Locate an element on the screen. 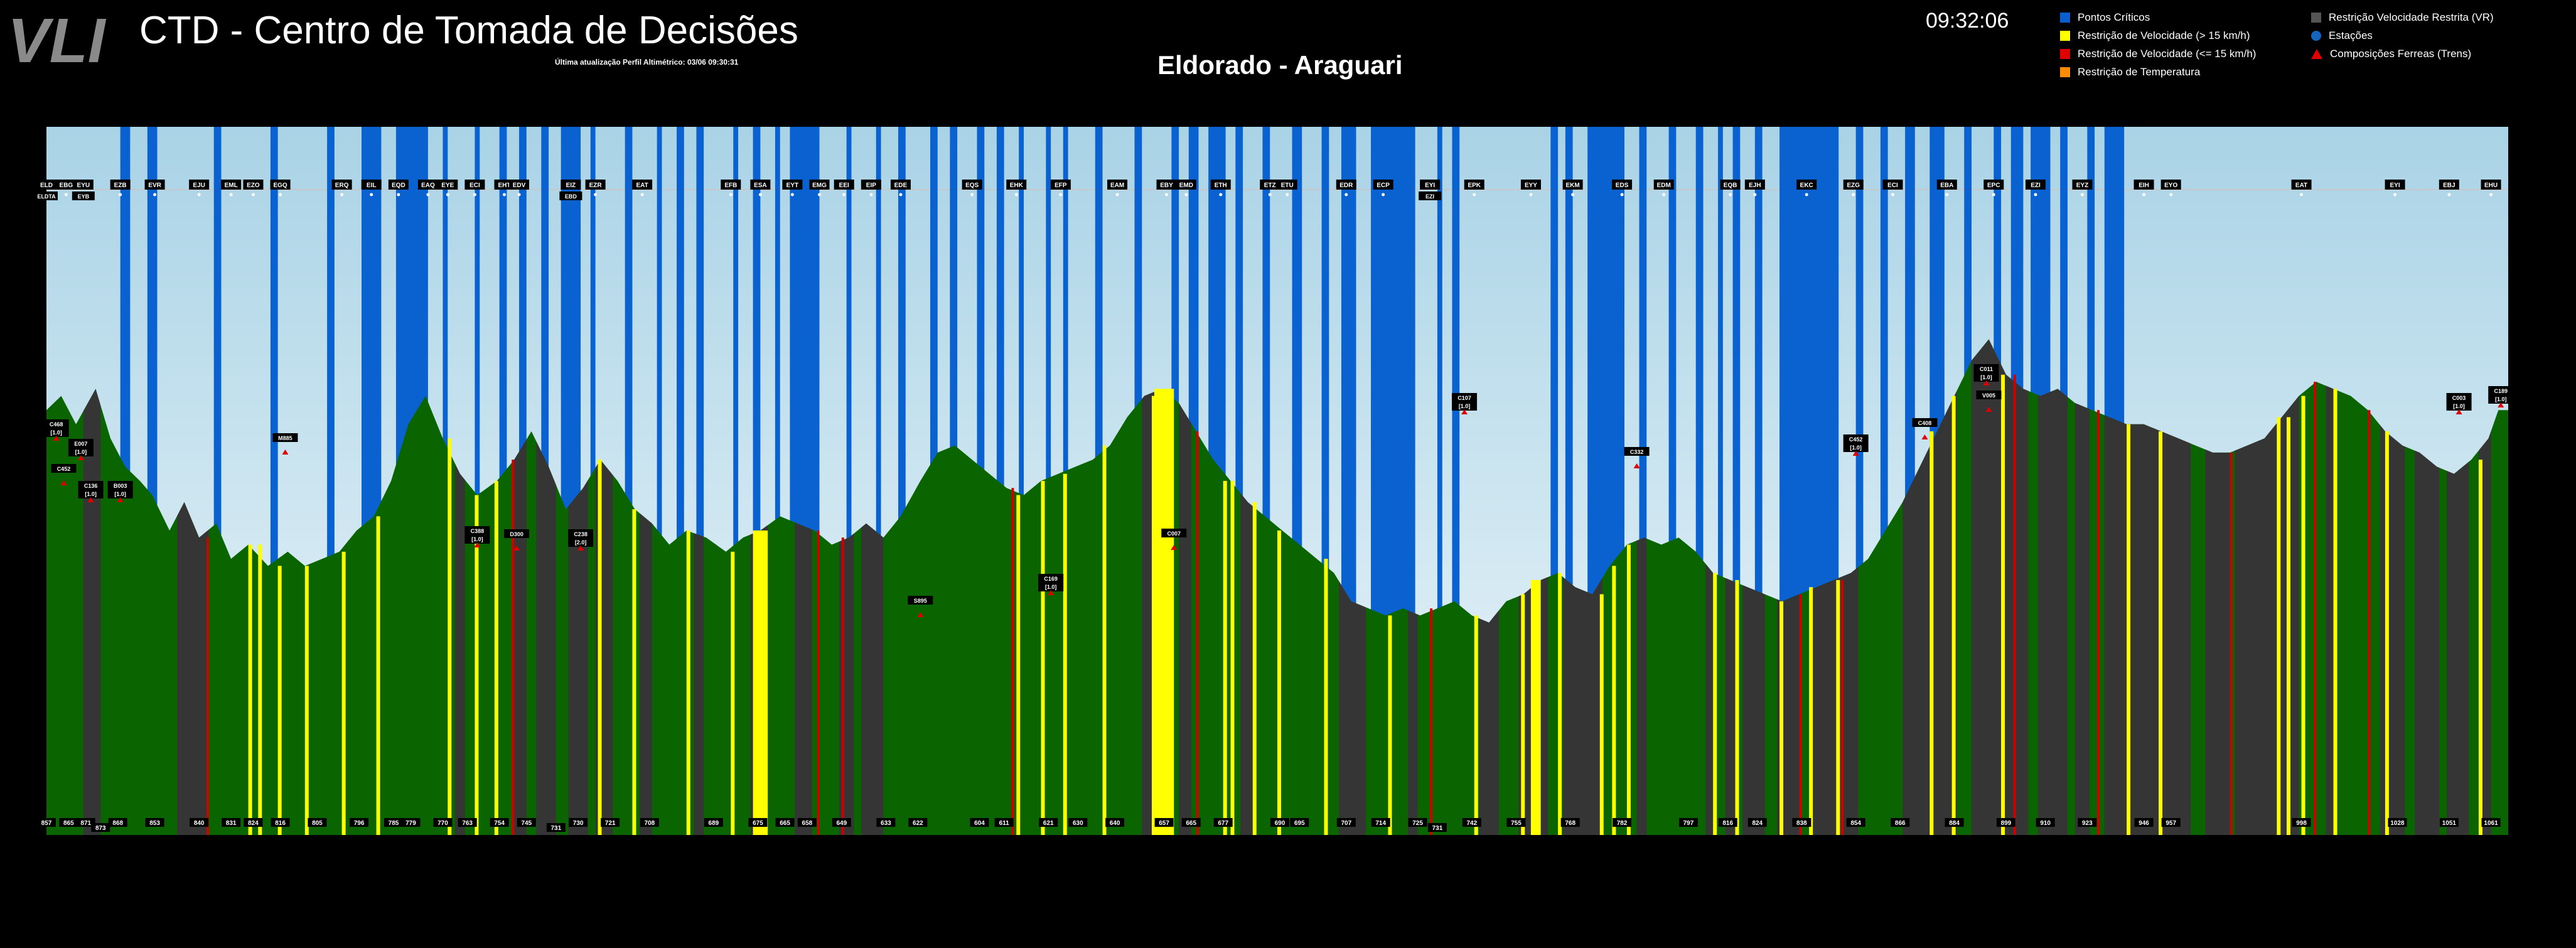 Image resolution: width=2576 pixels, height=948 pixels. km-label: 923 is located at coordinates (2087, 823).